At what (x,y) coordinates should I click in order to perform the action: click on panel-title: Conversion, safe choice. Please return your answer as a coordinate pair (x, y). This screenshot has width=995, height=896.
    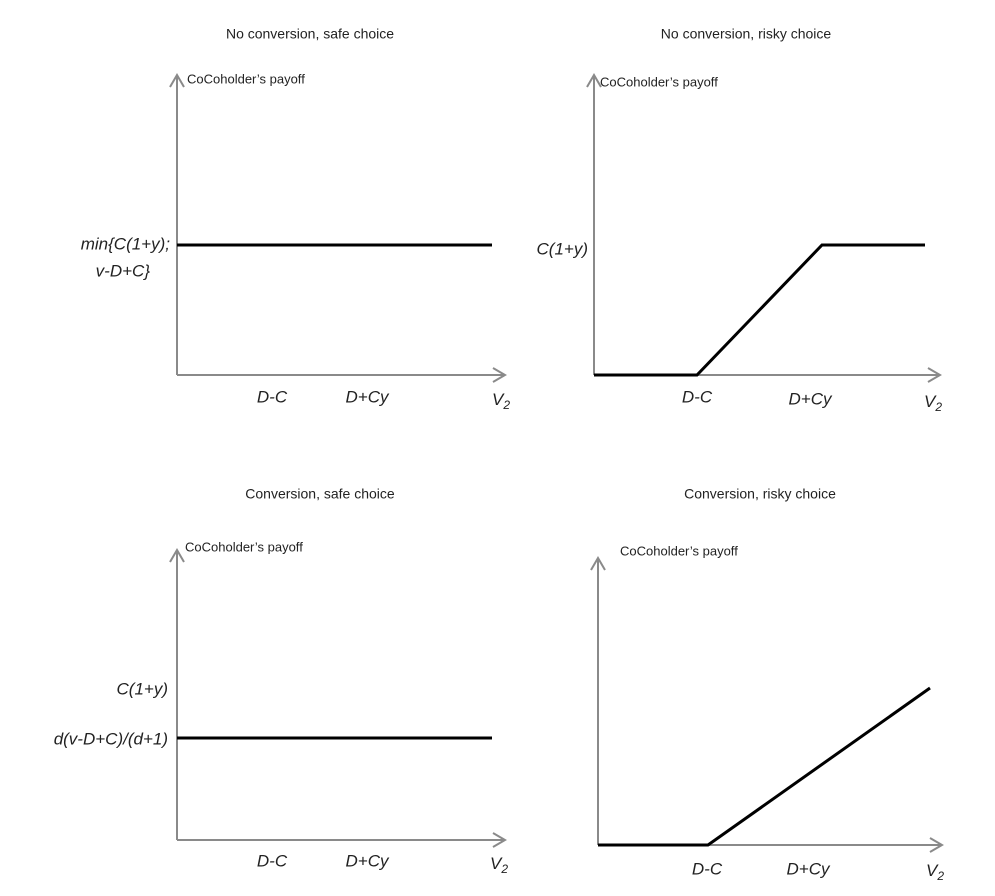
    Looking at the image, I should click on (320, 494).